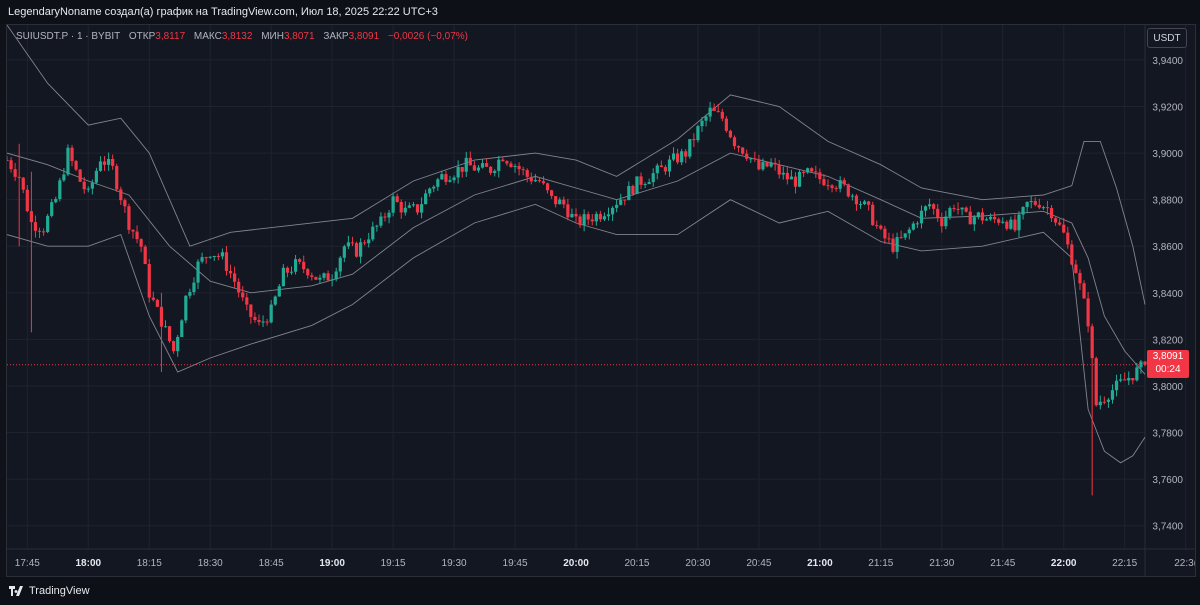 The image size is (1200, 605). Describe the element at coordinates (427, 36) in the screenshot. I see `change-value: −0,0026 (−0,07%)` at that location.